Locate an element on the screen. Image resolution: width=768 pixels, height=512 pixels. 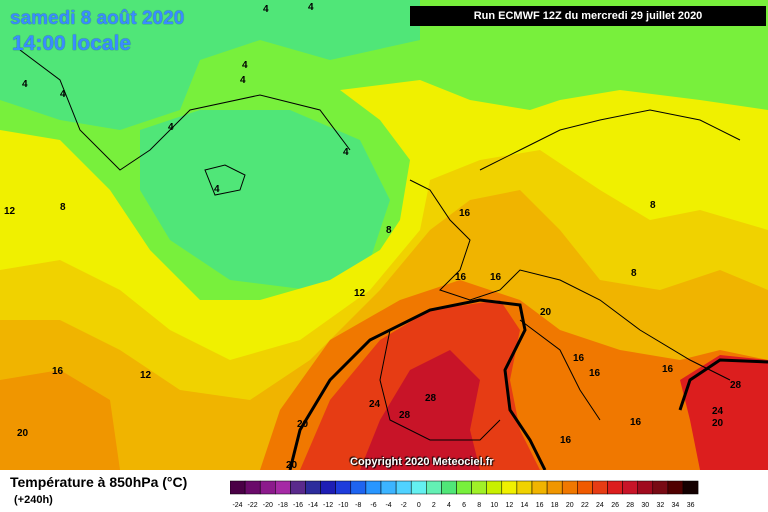
legend-tick-label: -10 is located at coordinates (343, 505).